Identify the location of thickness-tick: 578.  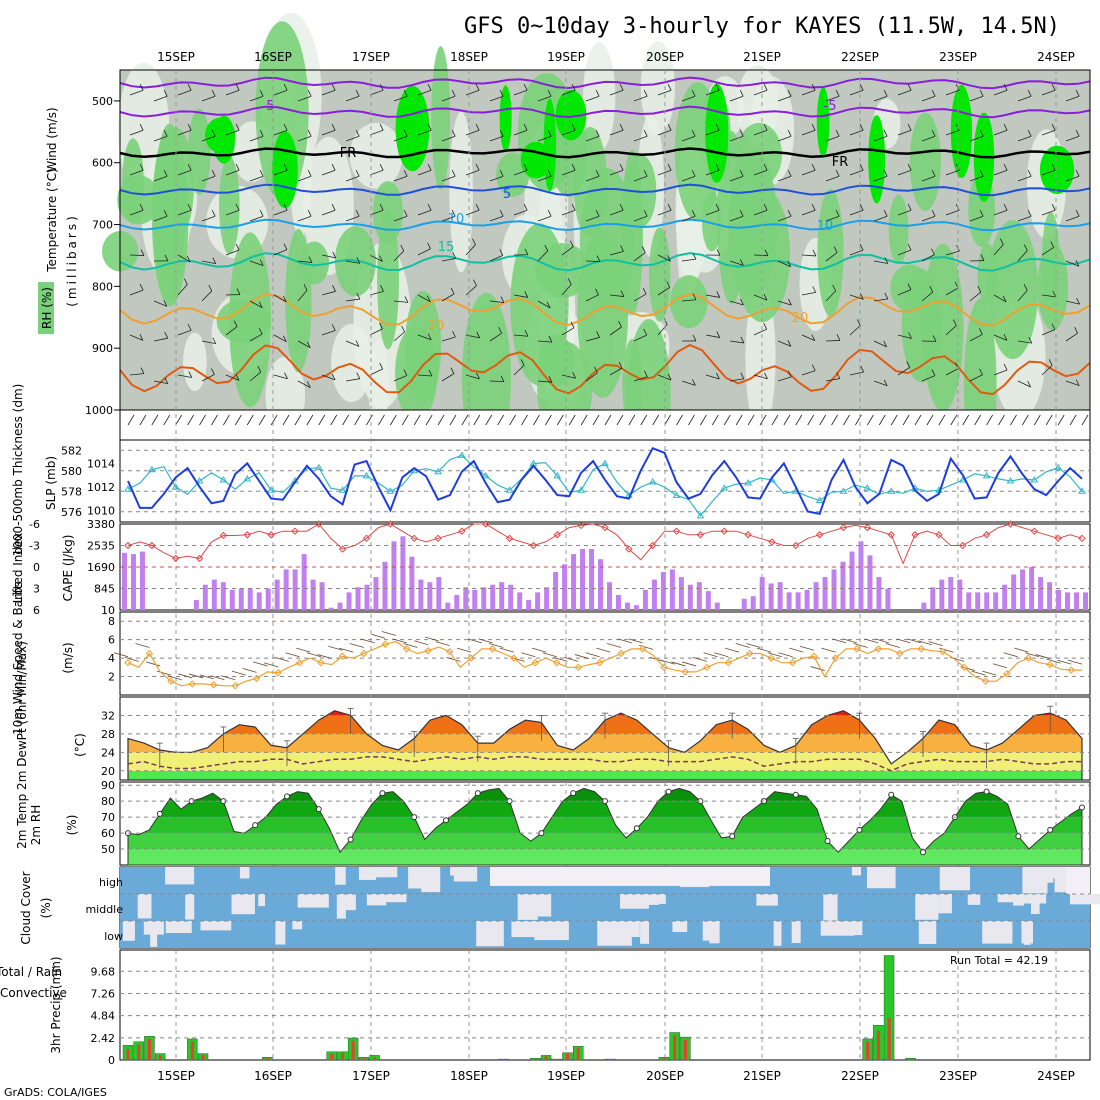
(71, 491).